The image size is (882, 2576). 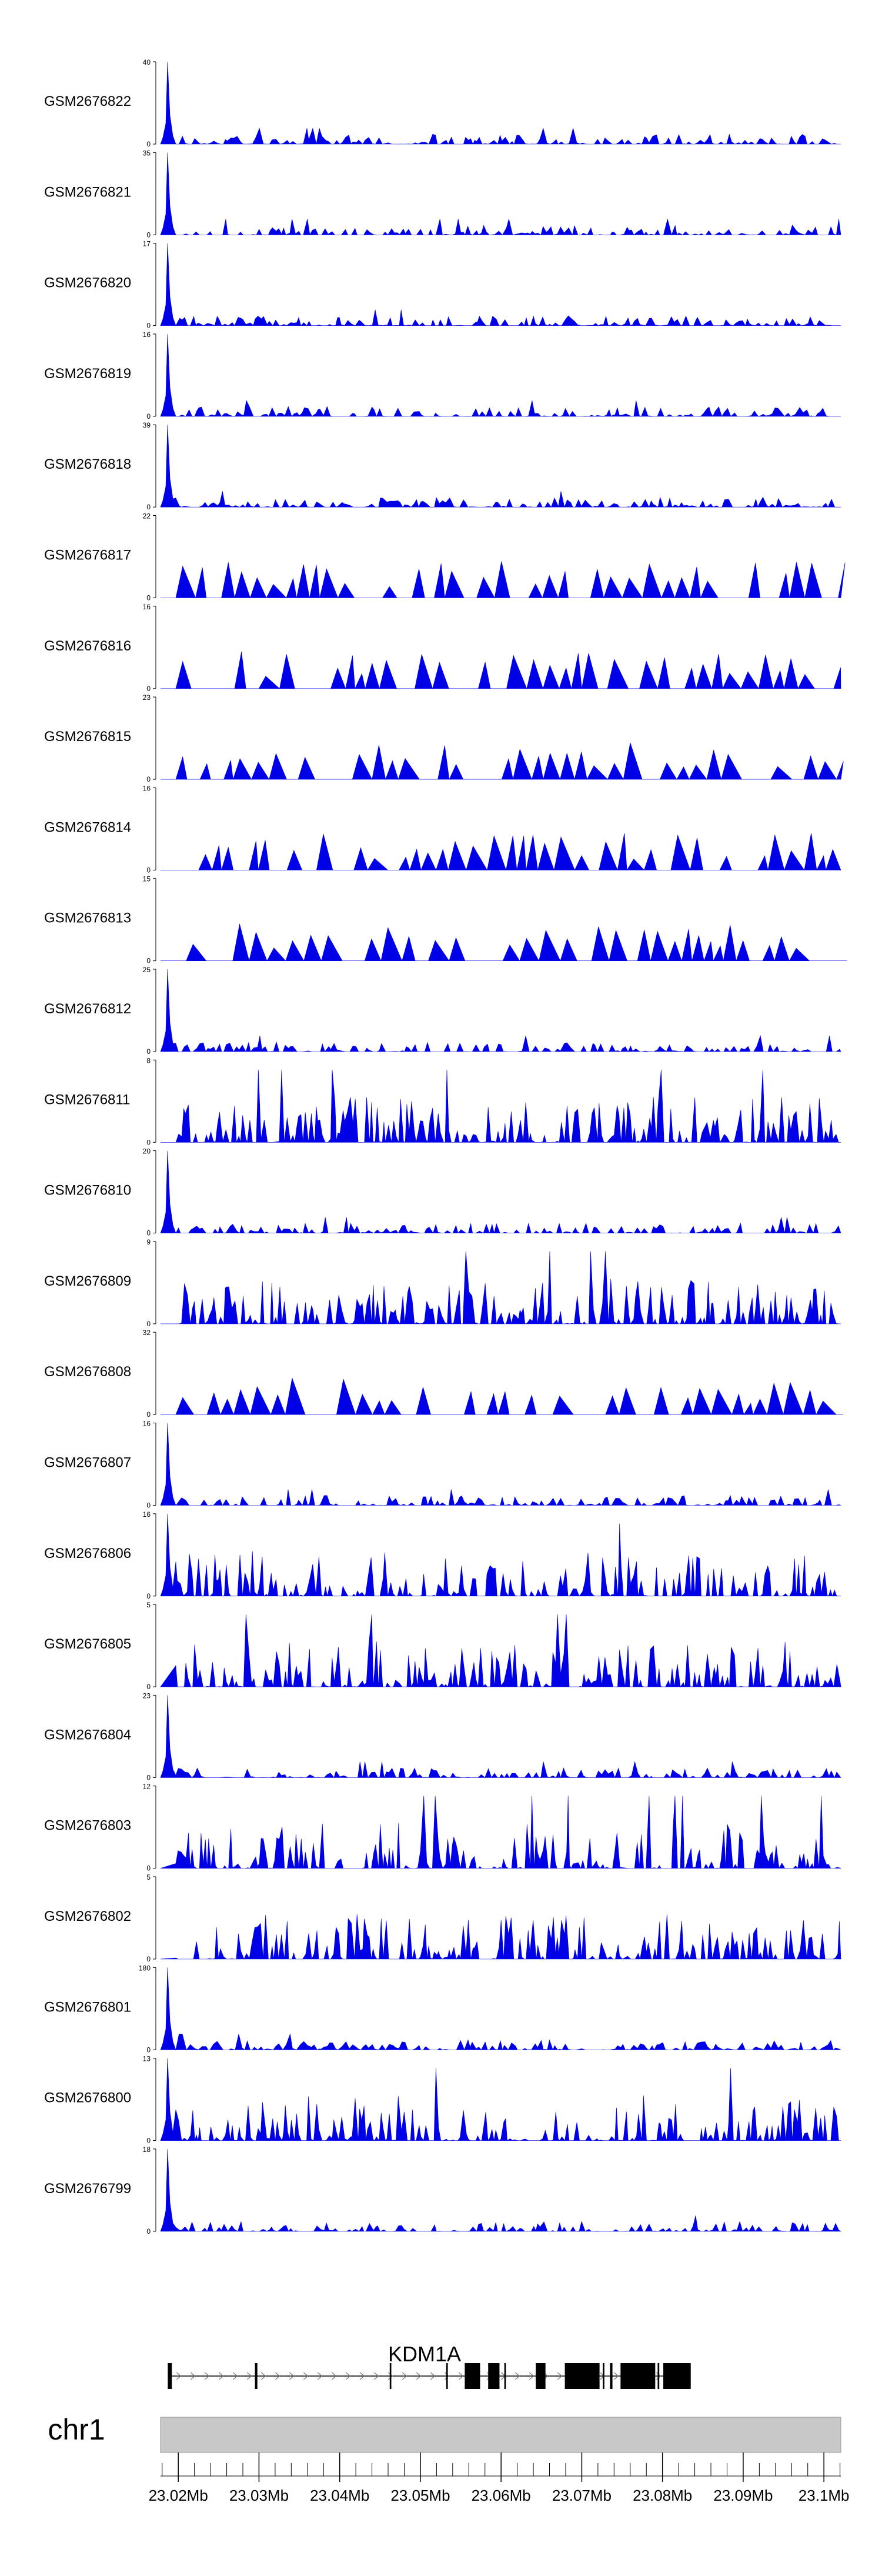 I want to click on track-GSM2676805: GSM2676805 5 0, so click(x=442, y=1646).